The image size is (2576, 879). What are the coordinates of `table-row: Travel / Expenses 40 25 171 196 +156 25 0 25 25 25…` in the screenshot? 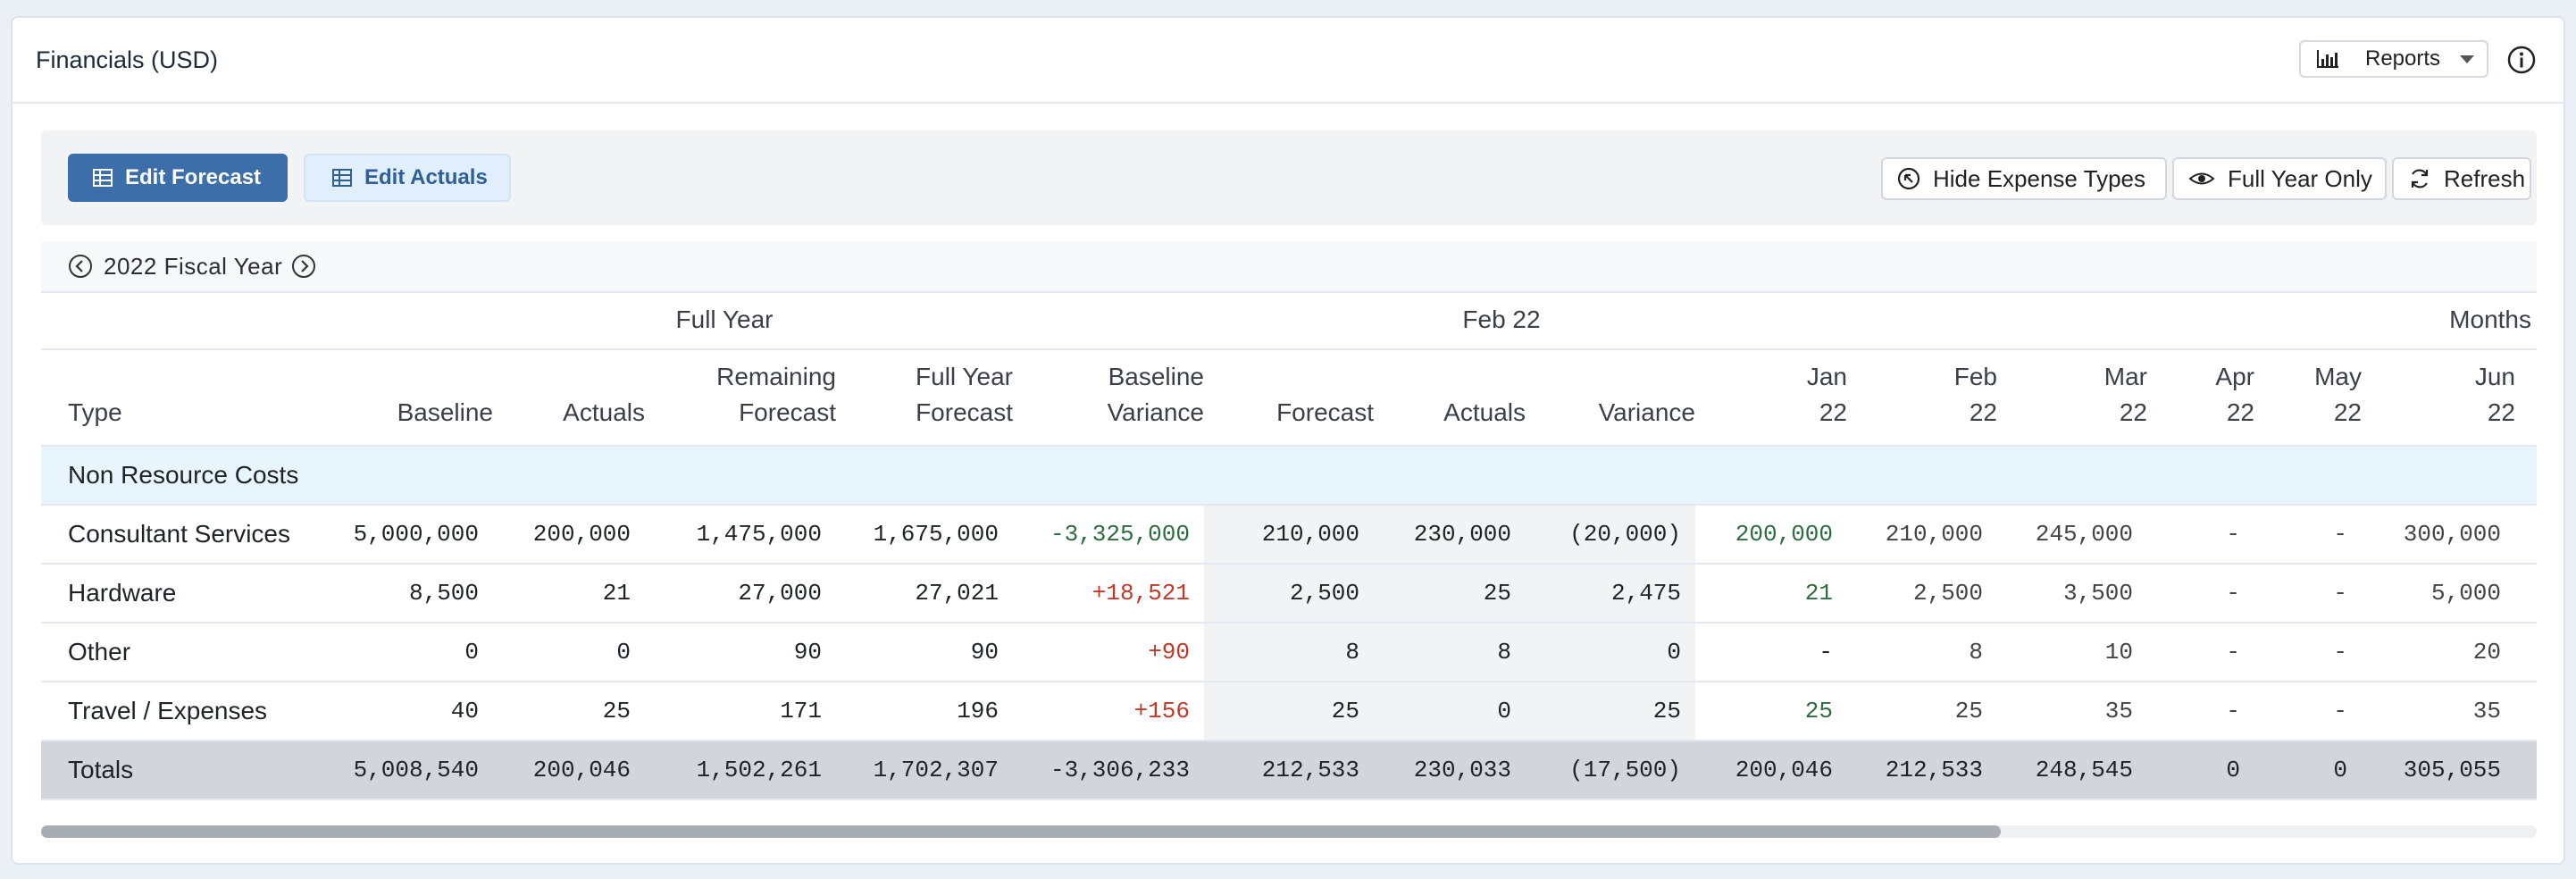 It's located at (1289, 711).